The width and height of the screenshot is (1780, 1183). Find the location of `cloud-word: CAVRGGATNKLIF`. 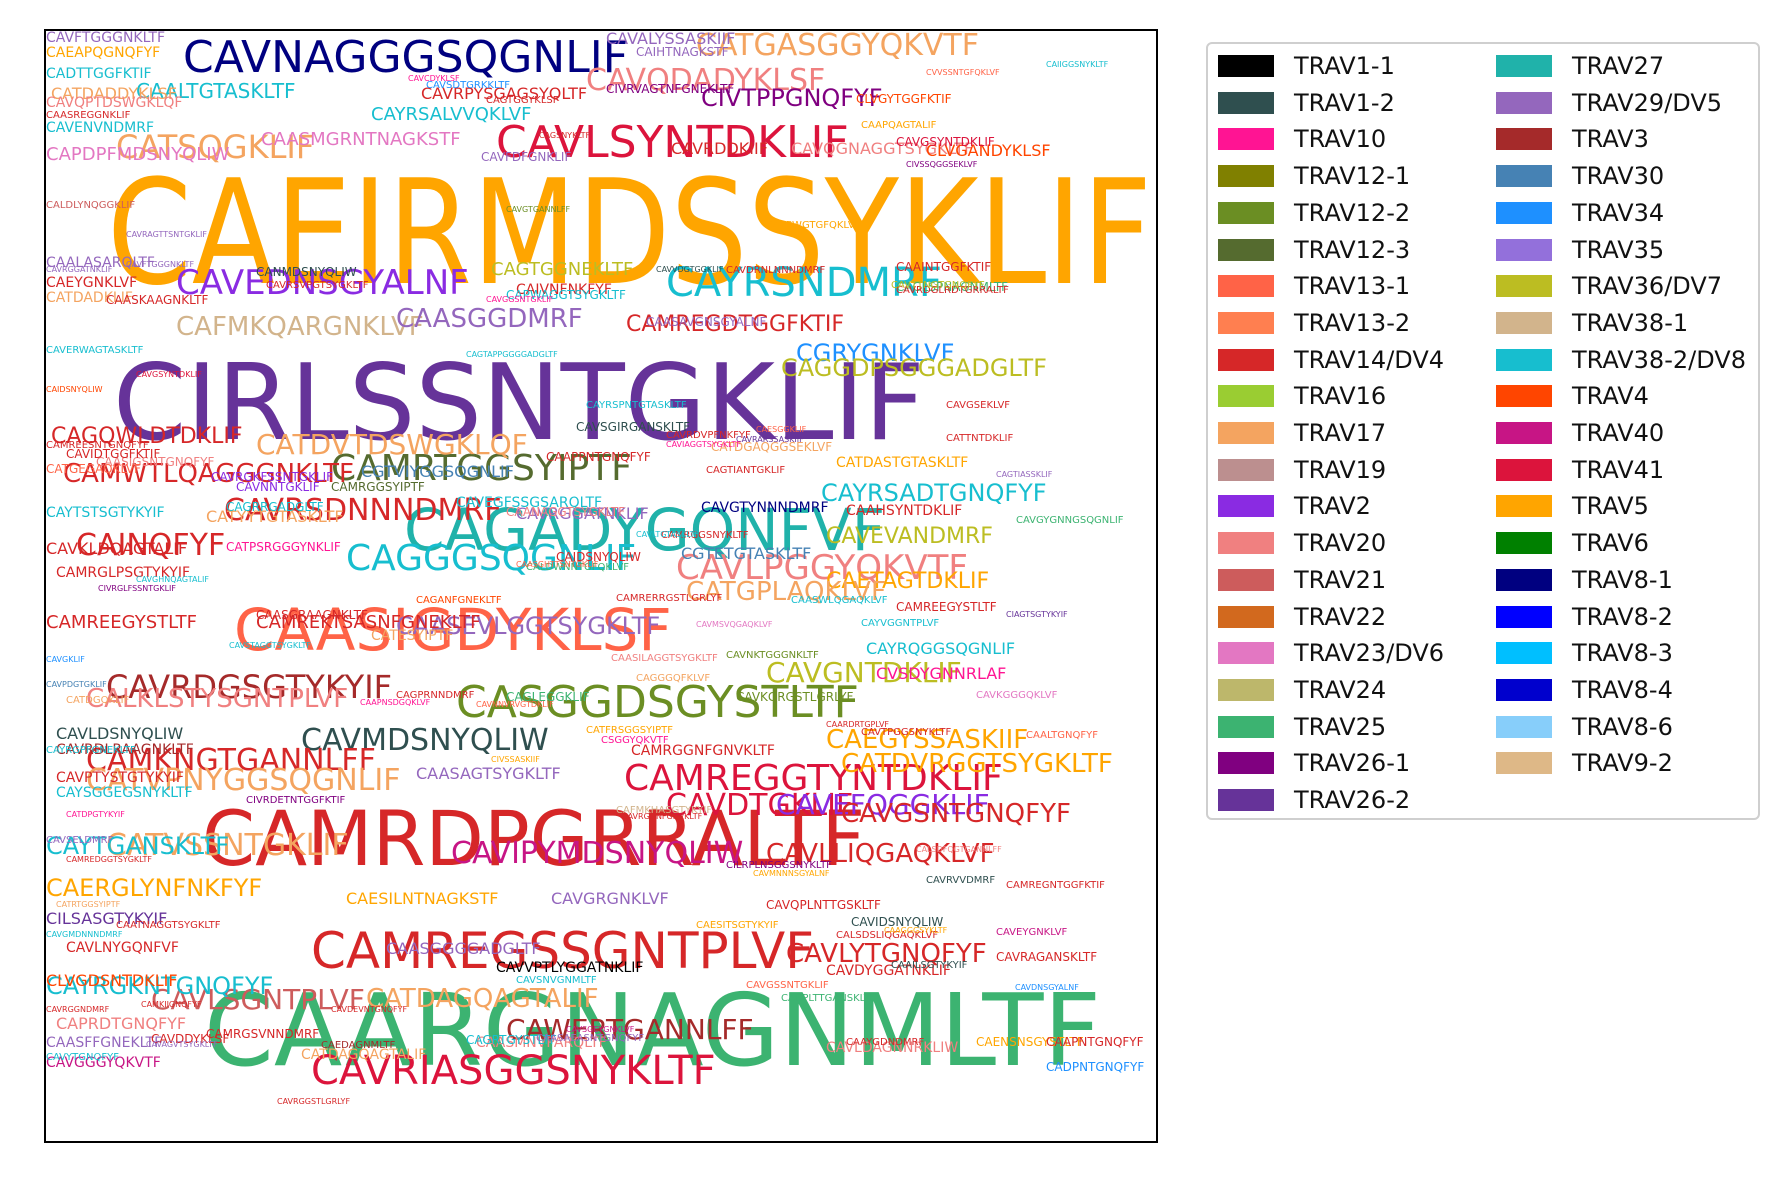

cloud-word: CAVRGGATNKLIF is located at coordinates (582, 513).